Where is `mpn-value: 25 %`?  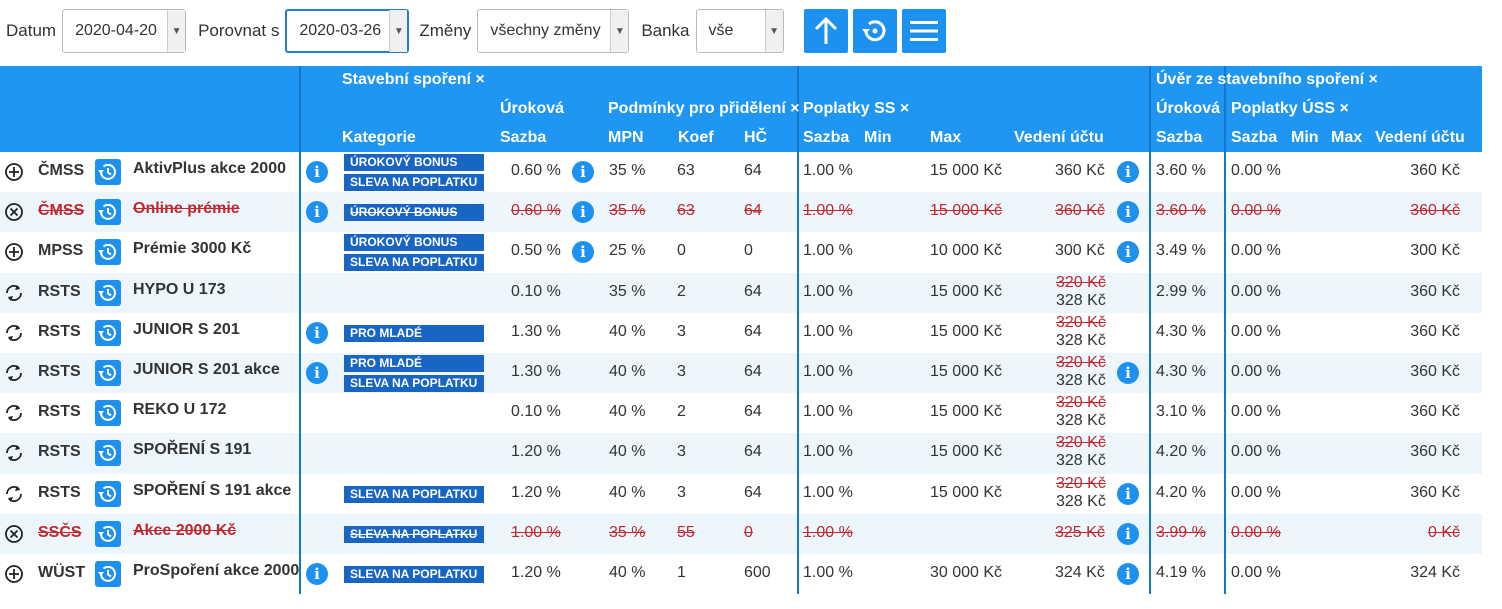
mpn-value: 25 % is located at coordinates (627, 251).